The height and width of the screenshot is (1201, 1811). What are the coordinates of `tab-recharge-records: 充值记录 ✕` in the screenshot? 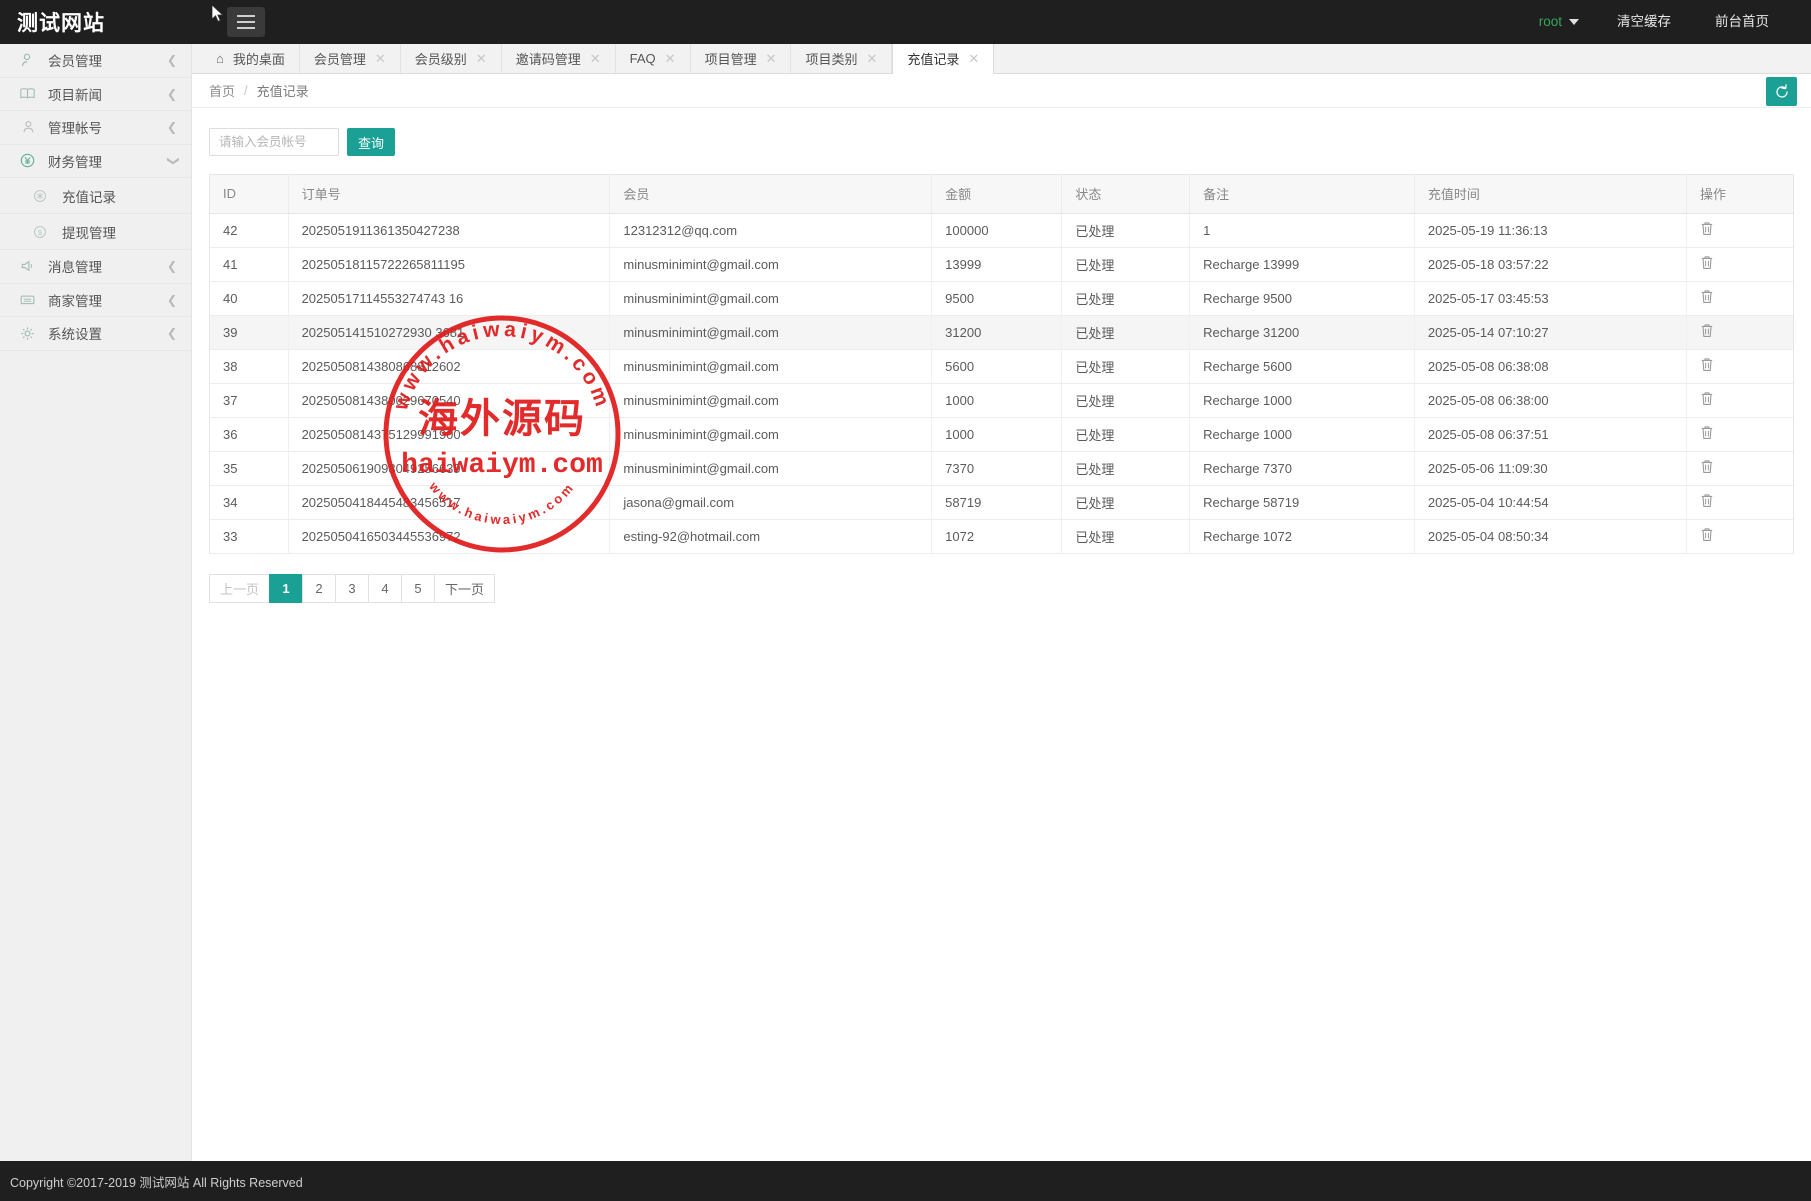 It's located at (943, 58).